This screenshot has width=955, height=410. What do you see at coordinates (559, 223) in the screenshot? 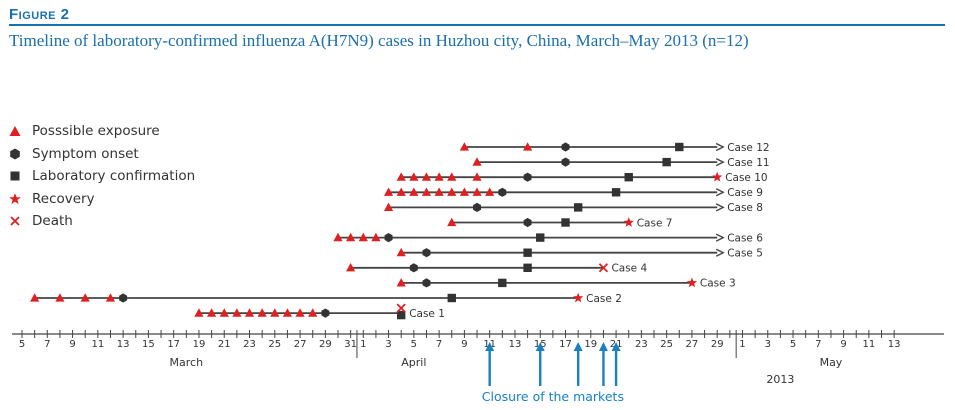
I see `case-row: Case 7` at bounding box center [559, 223].